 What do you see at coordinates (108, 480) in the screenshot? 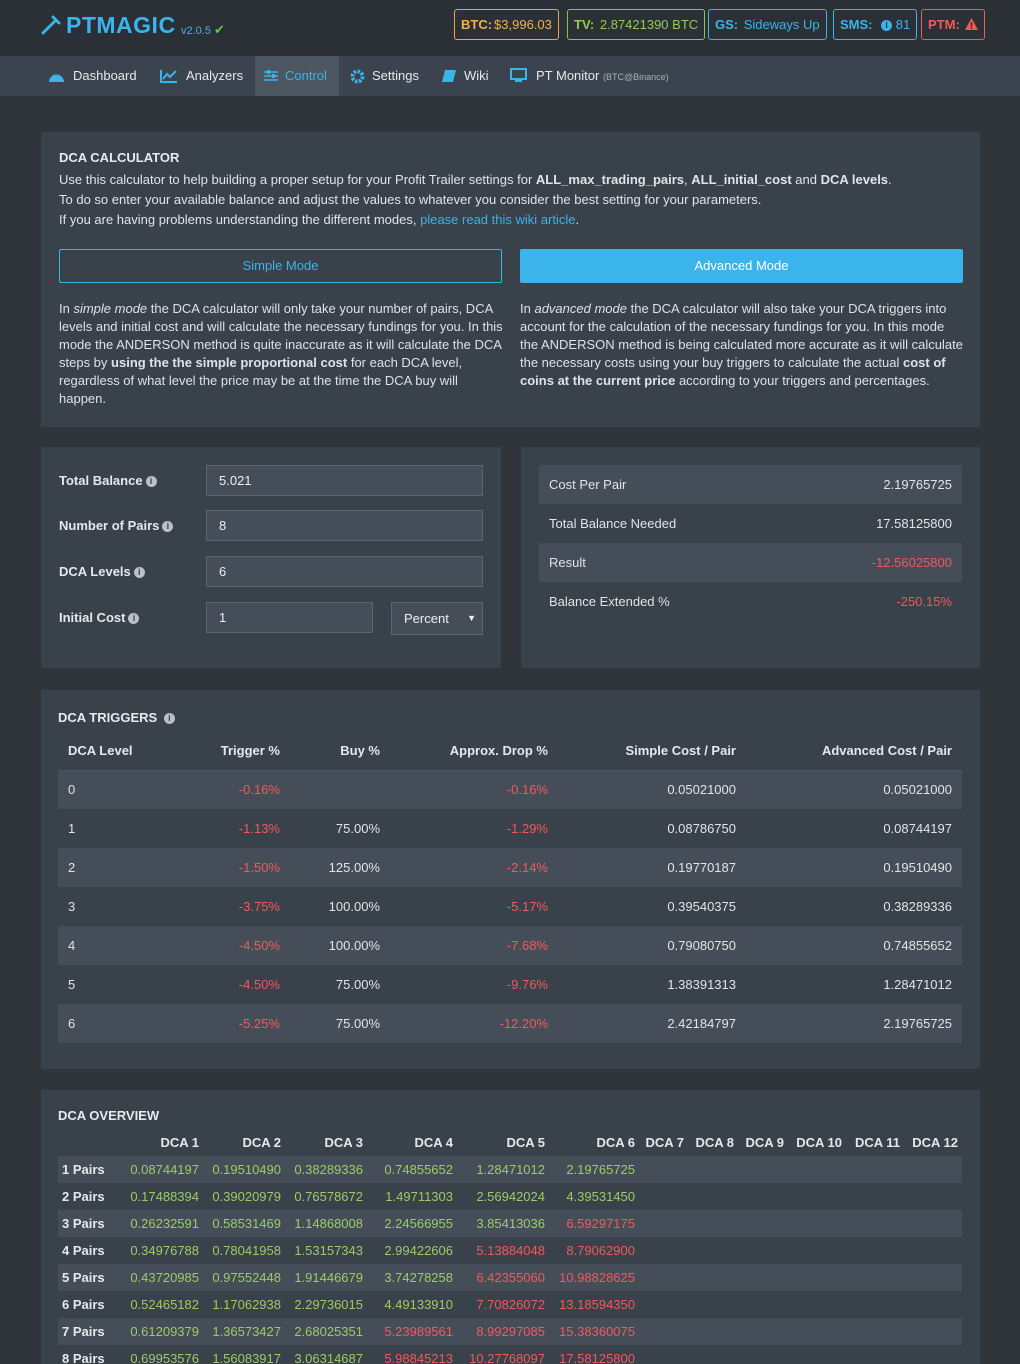
I see `field-label: Total Balance i` at bounding box center [108, 480].